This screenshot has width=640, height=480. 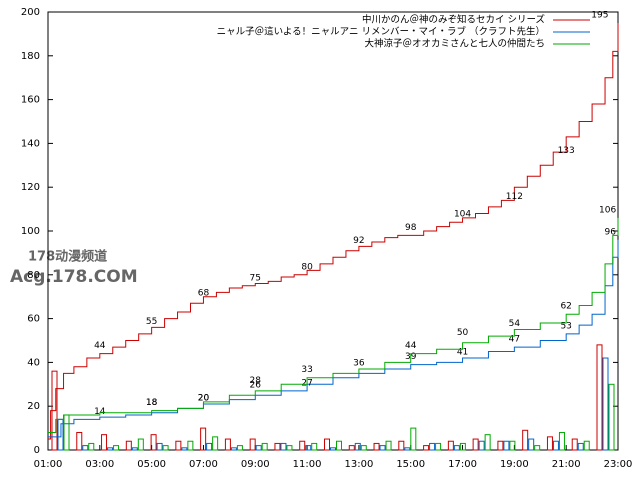 What do you see at coordinates (454, 44) in the screenshot?
I see `legend-label: 大神涼子＠オオカミさんと七人の仲間たち` at bounding box center [454, 44].